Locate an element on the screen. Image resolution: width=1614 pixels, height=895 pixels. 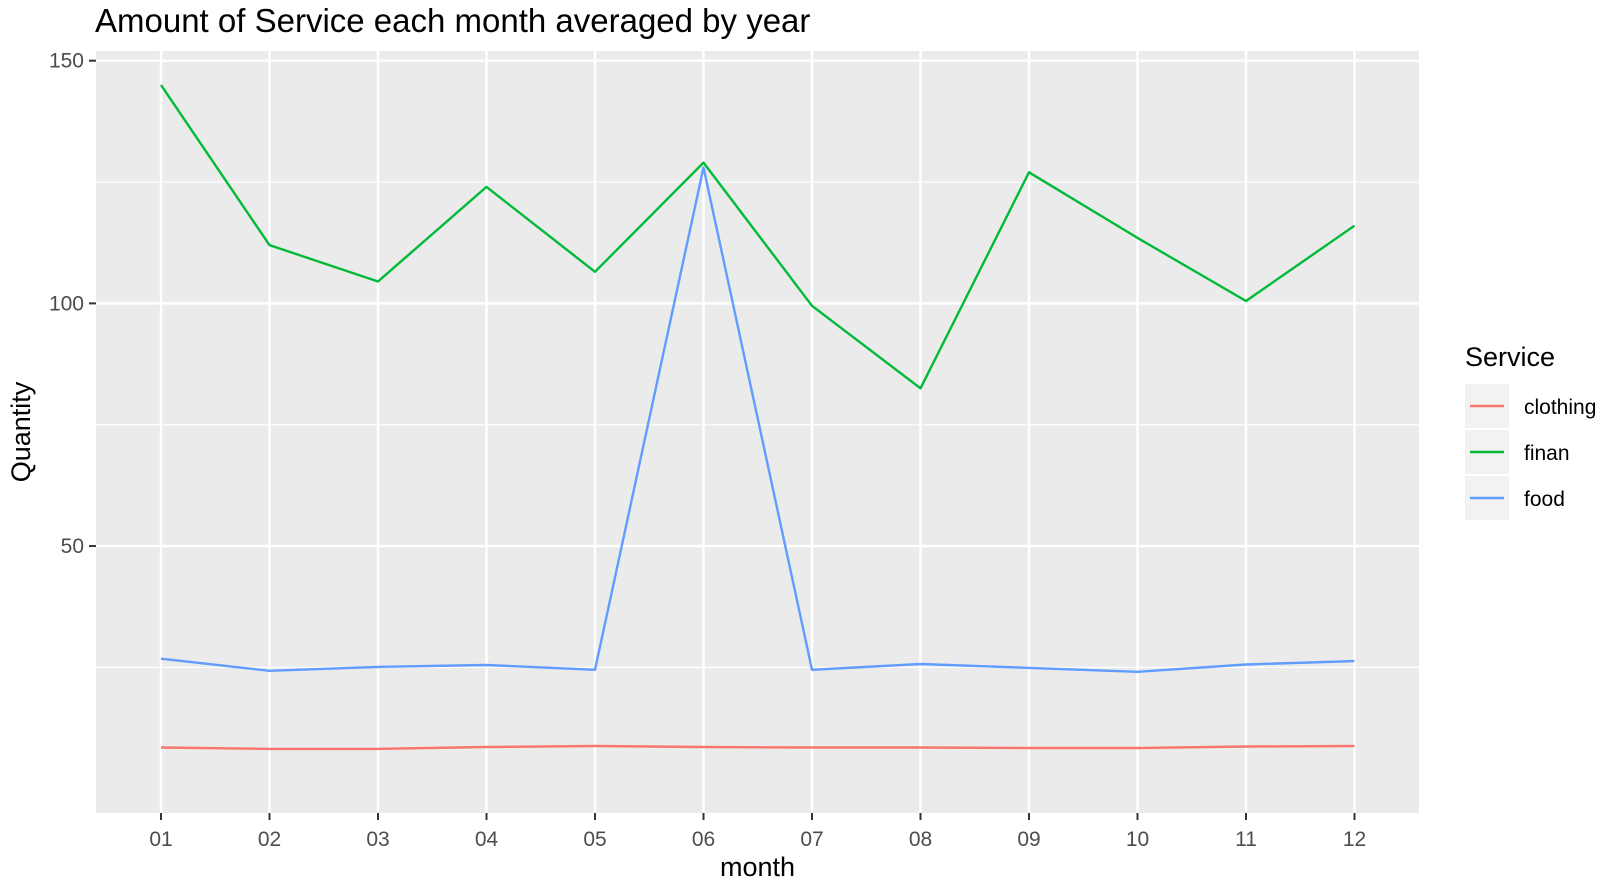
x-tick-label: 06 is located at coordinates (703, 839).